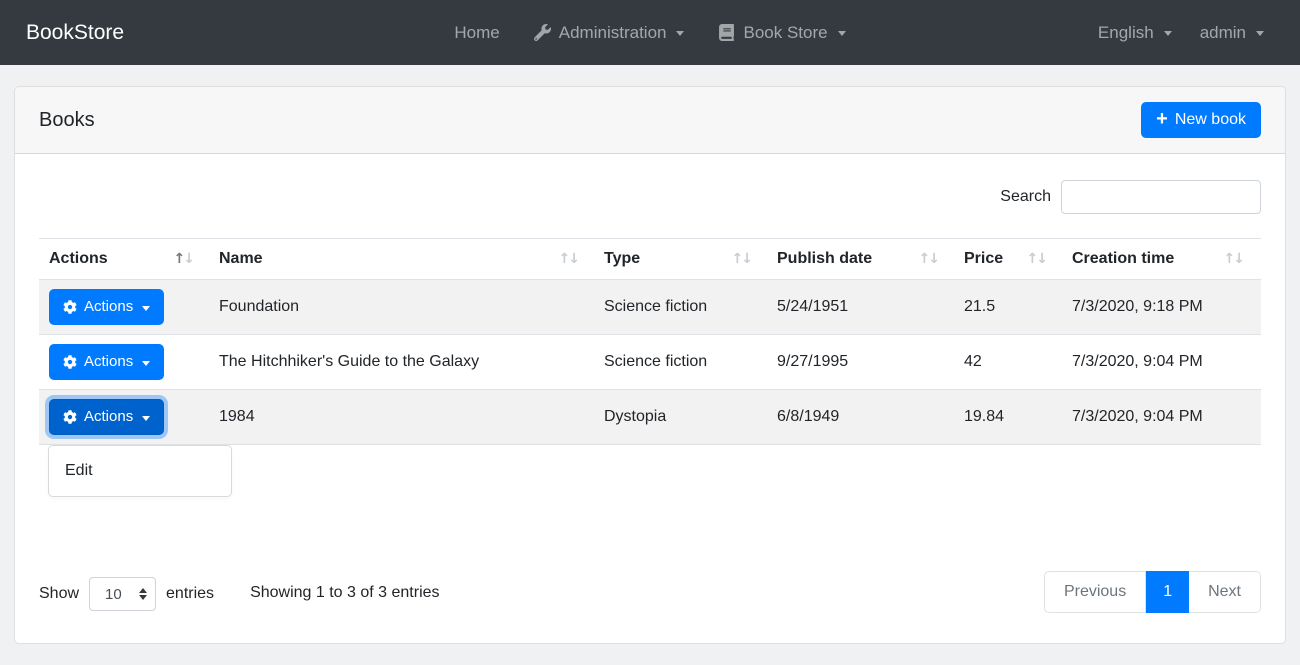 The width and height of the screenshot is (1300, 665). What do you see at coordinates (1162, 259) in the screenshot?
I see `column-header-creation-time: Creation time ↑↓` at bounding box center [1162, 259].